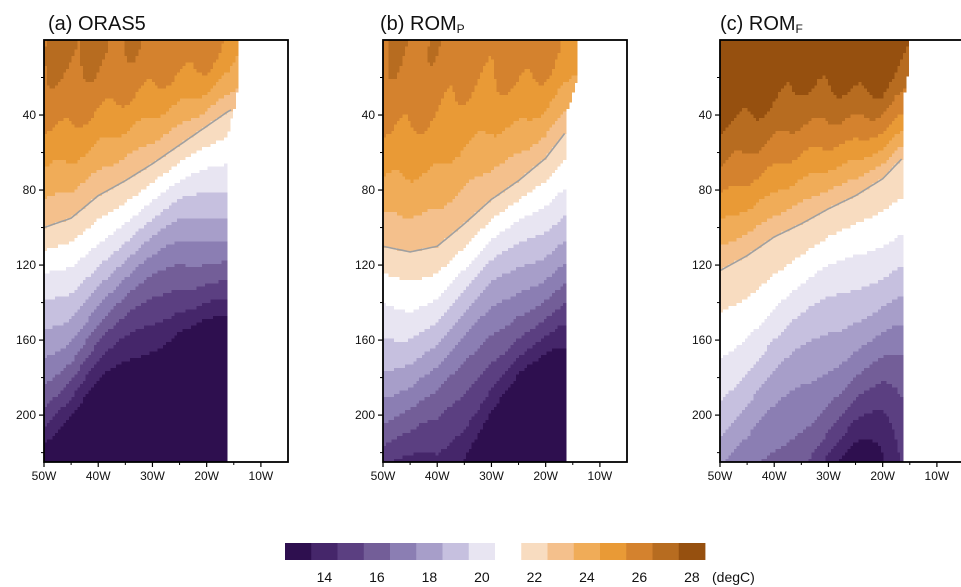 The width and height of the screenshot is (961, 587). What do you see at coordinates (587, 577) in the screenshot?
I see `colorbar-tick-label: 24` at bounding box center [587, 577].